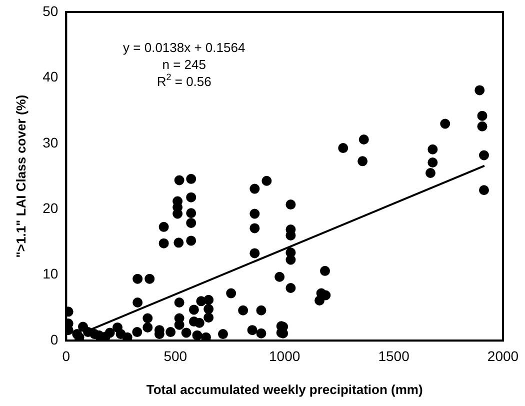 This screenshot has height=406, width=525. Describe the element at coordinates (184, 64) in the screenshot. I see `annotation: n = 245` at that location.